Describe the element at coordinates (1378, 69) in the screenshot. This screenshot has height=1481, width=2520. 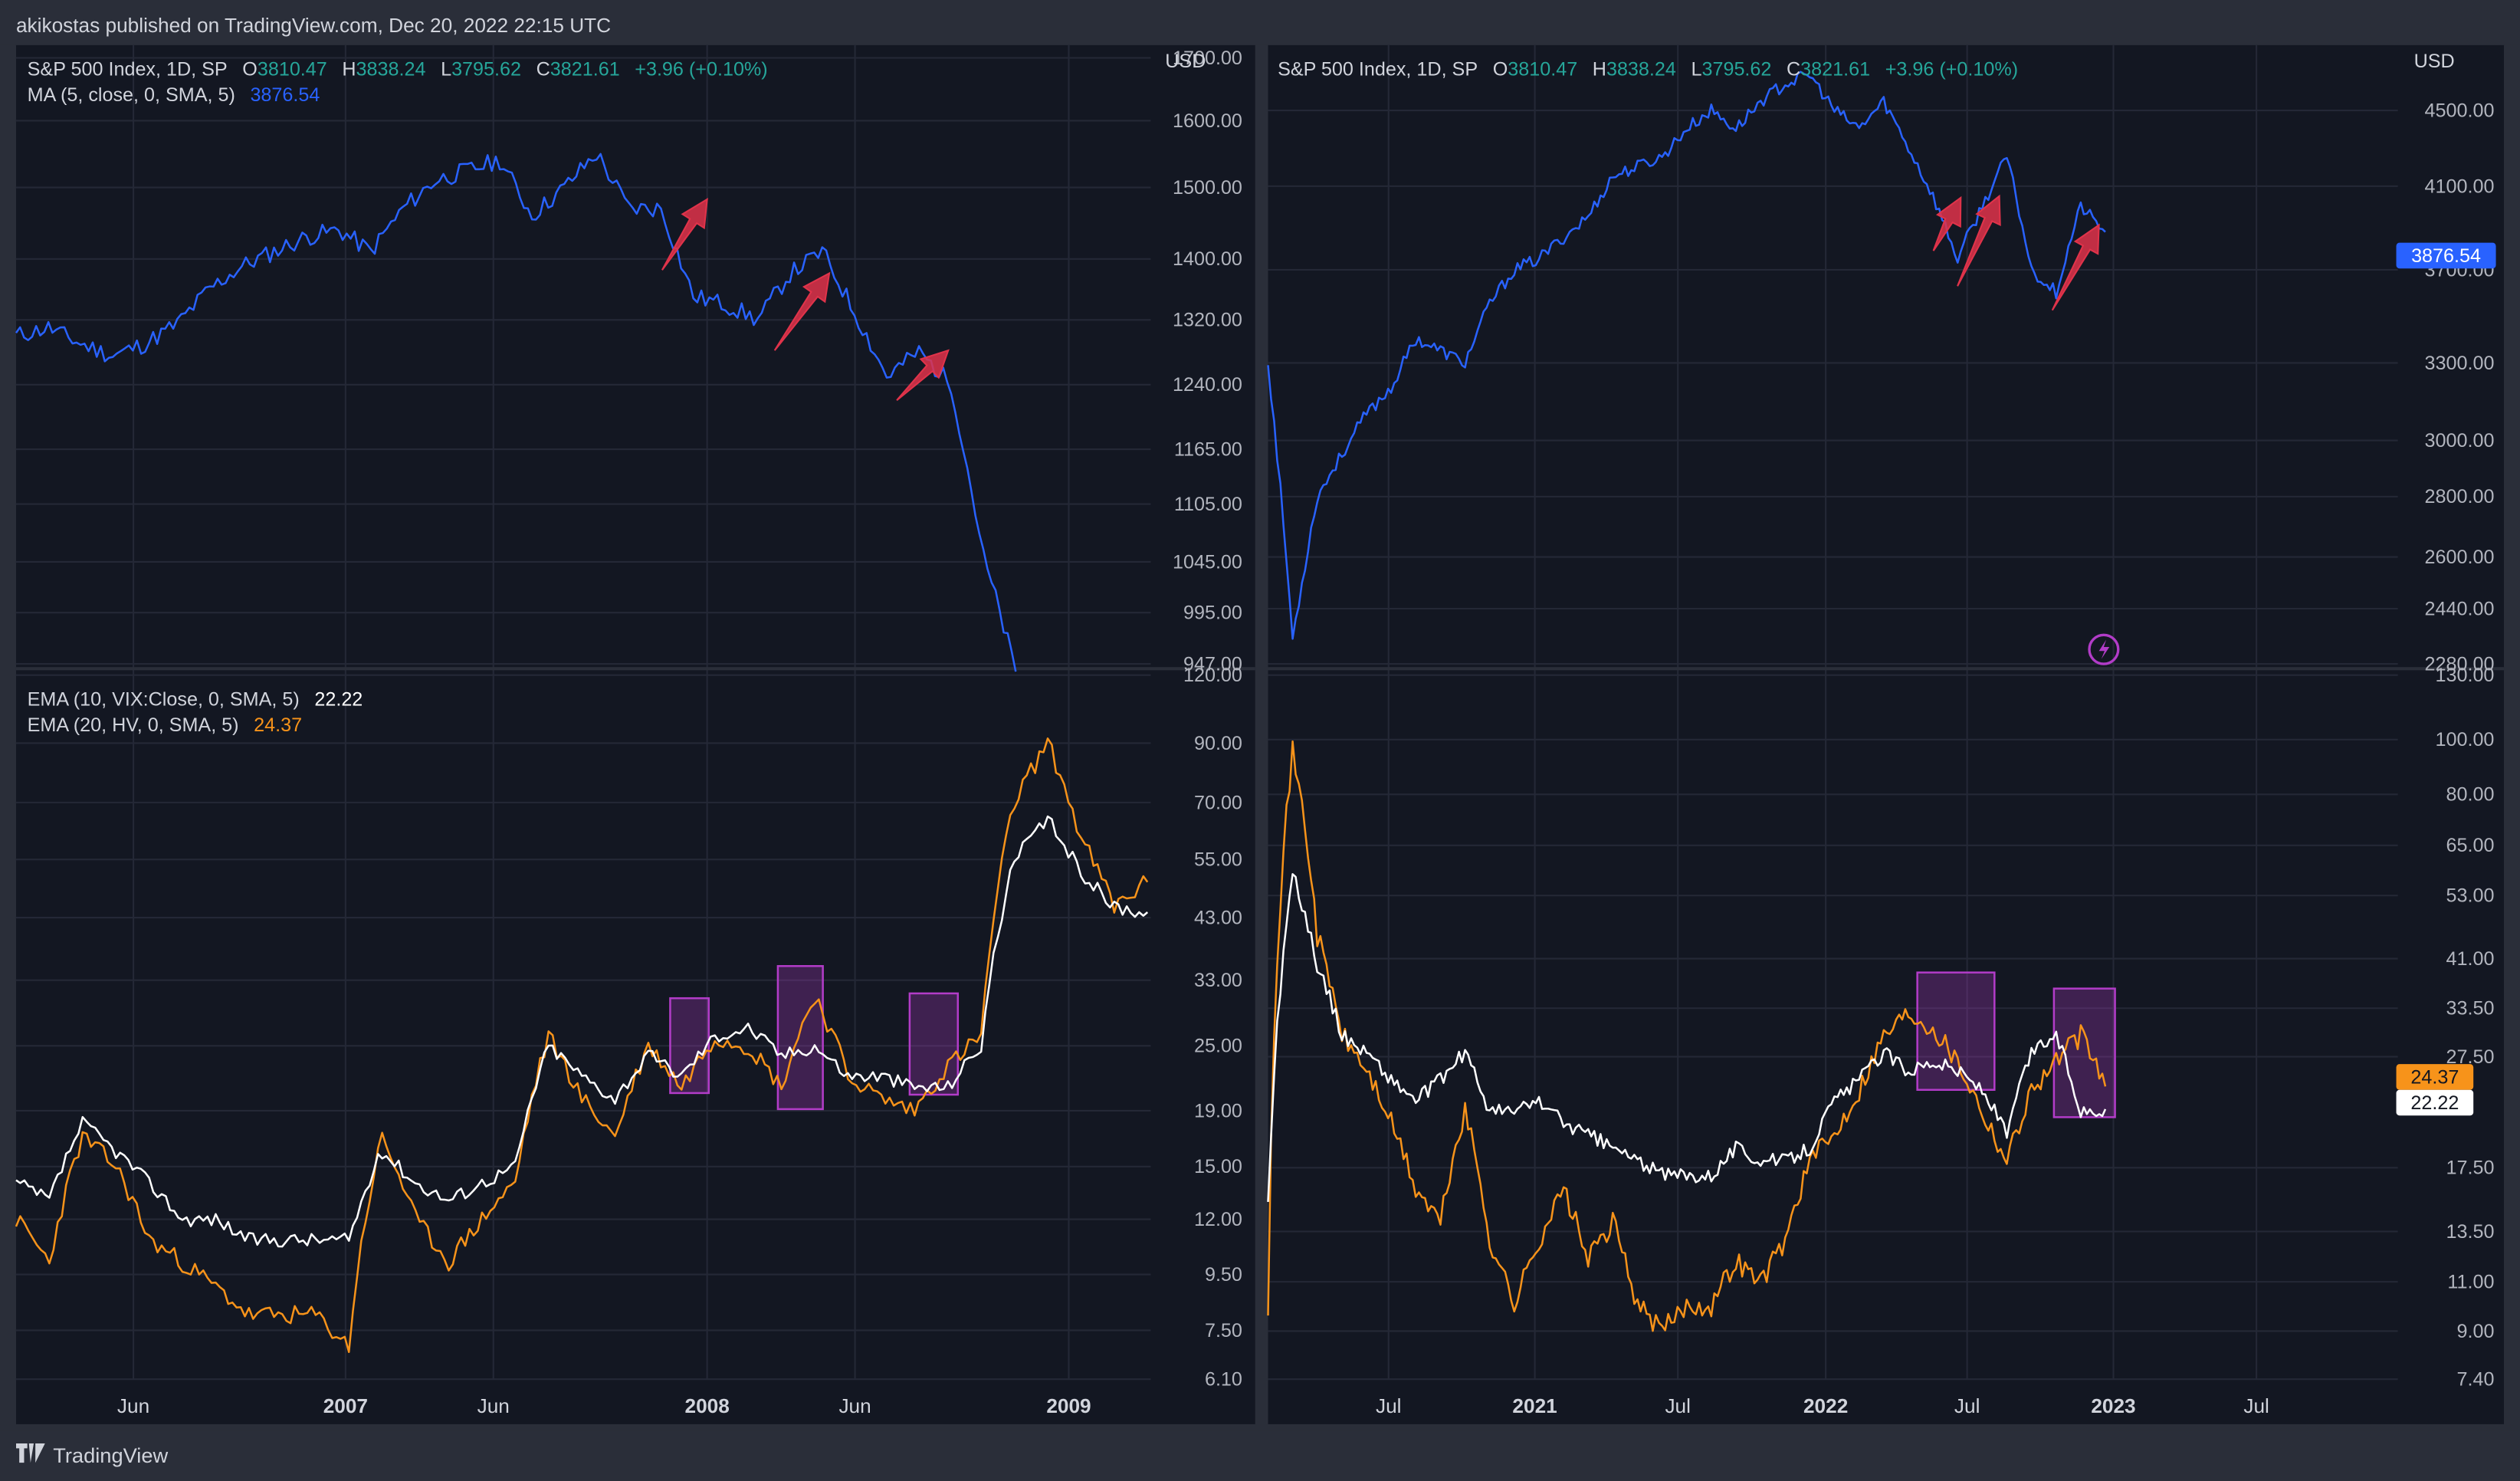
I see `right-symbol: S&P 500 Index, 1D, SP` at that location.